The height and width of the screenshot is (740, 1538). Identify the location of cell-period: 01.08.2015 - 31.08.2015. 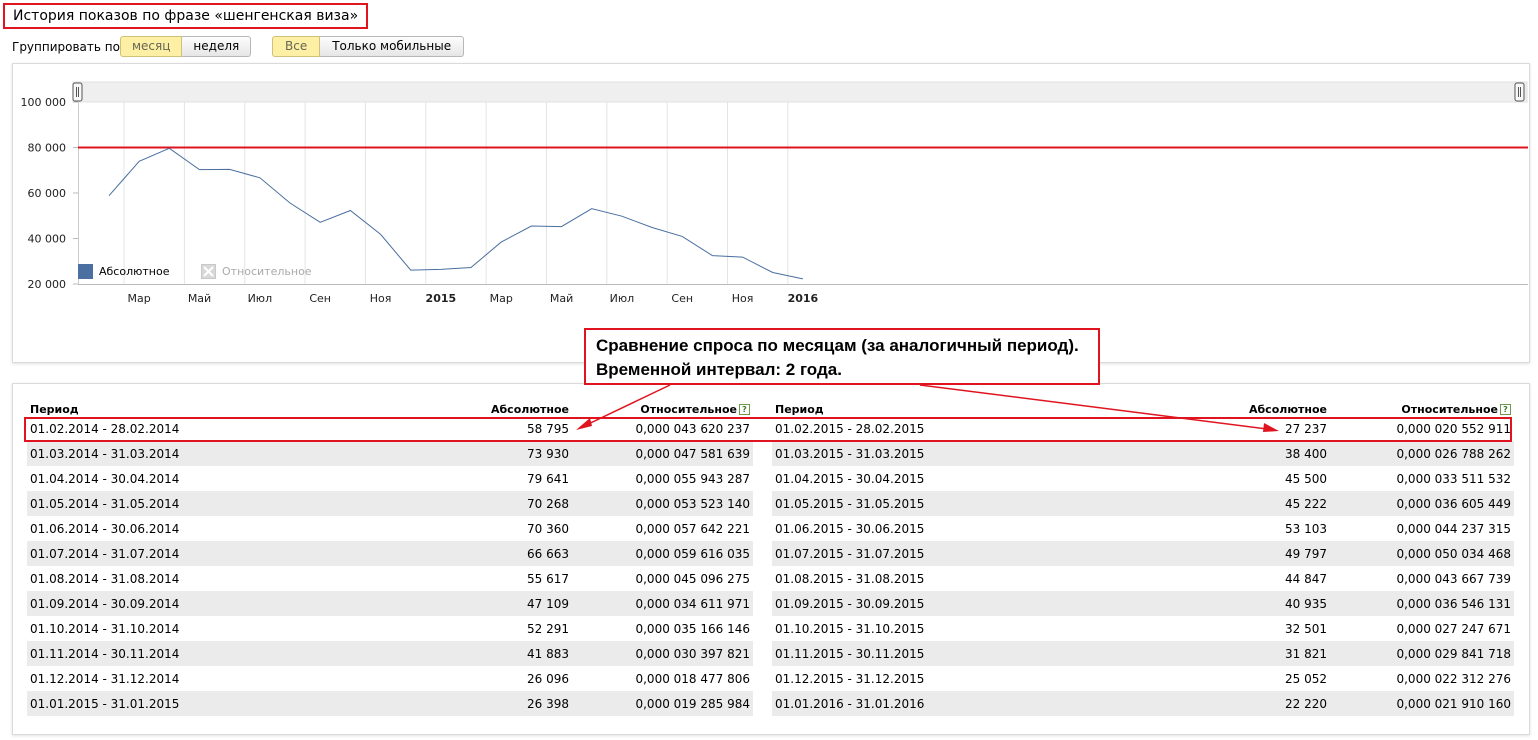
(850, 578).